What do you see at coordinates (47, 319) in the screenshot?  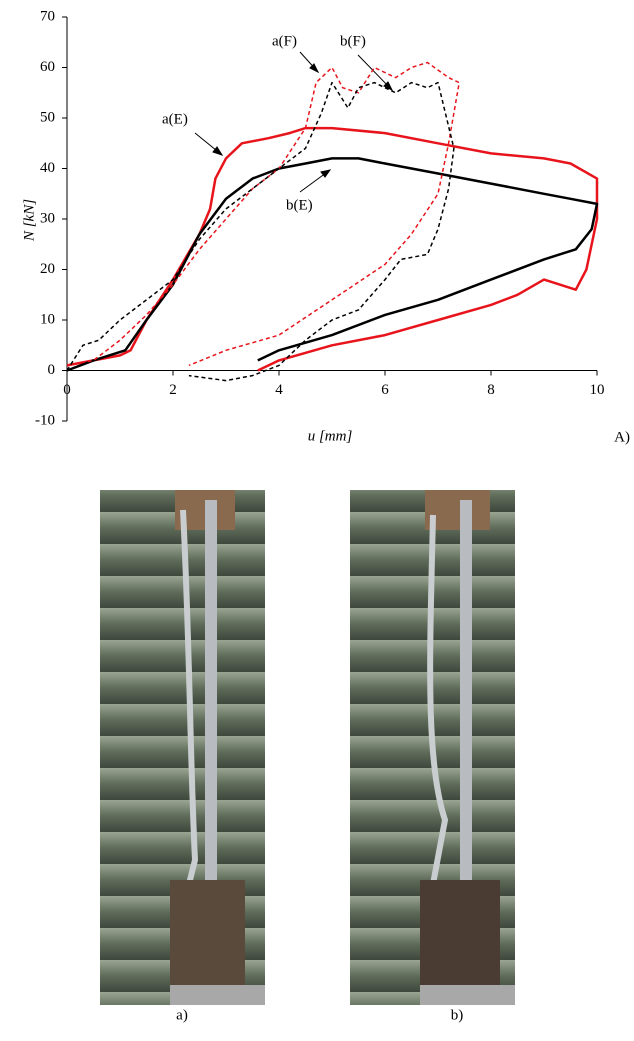 I see `y-tick-label: 10` at bounding box center [47, 319].